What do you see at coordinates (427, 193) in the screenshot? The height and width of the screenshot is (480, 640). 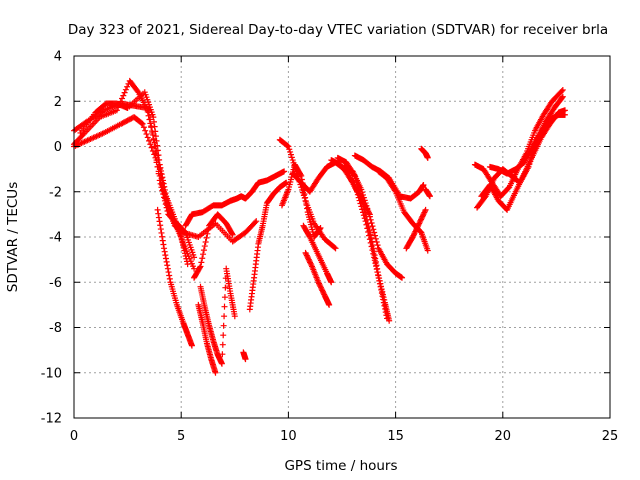 I see `series-track-ac` at bounding box center [427, 193].